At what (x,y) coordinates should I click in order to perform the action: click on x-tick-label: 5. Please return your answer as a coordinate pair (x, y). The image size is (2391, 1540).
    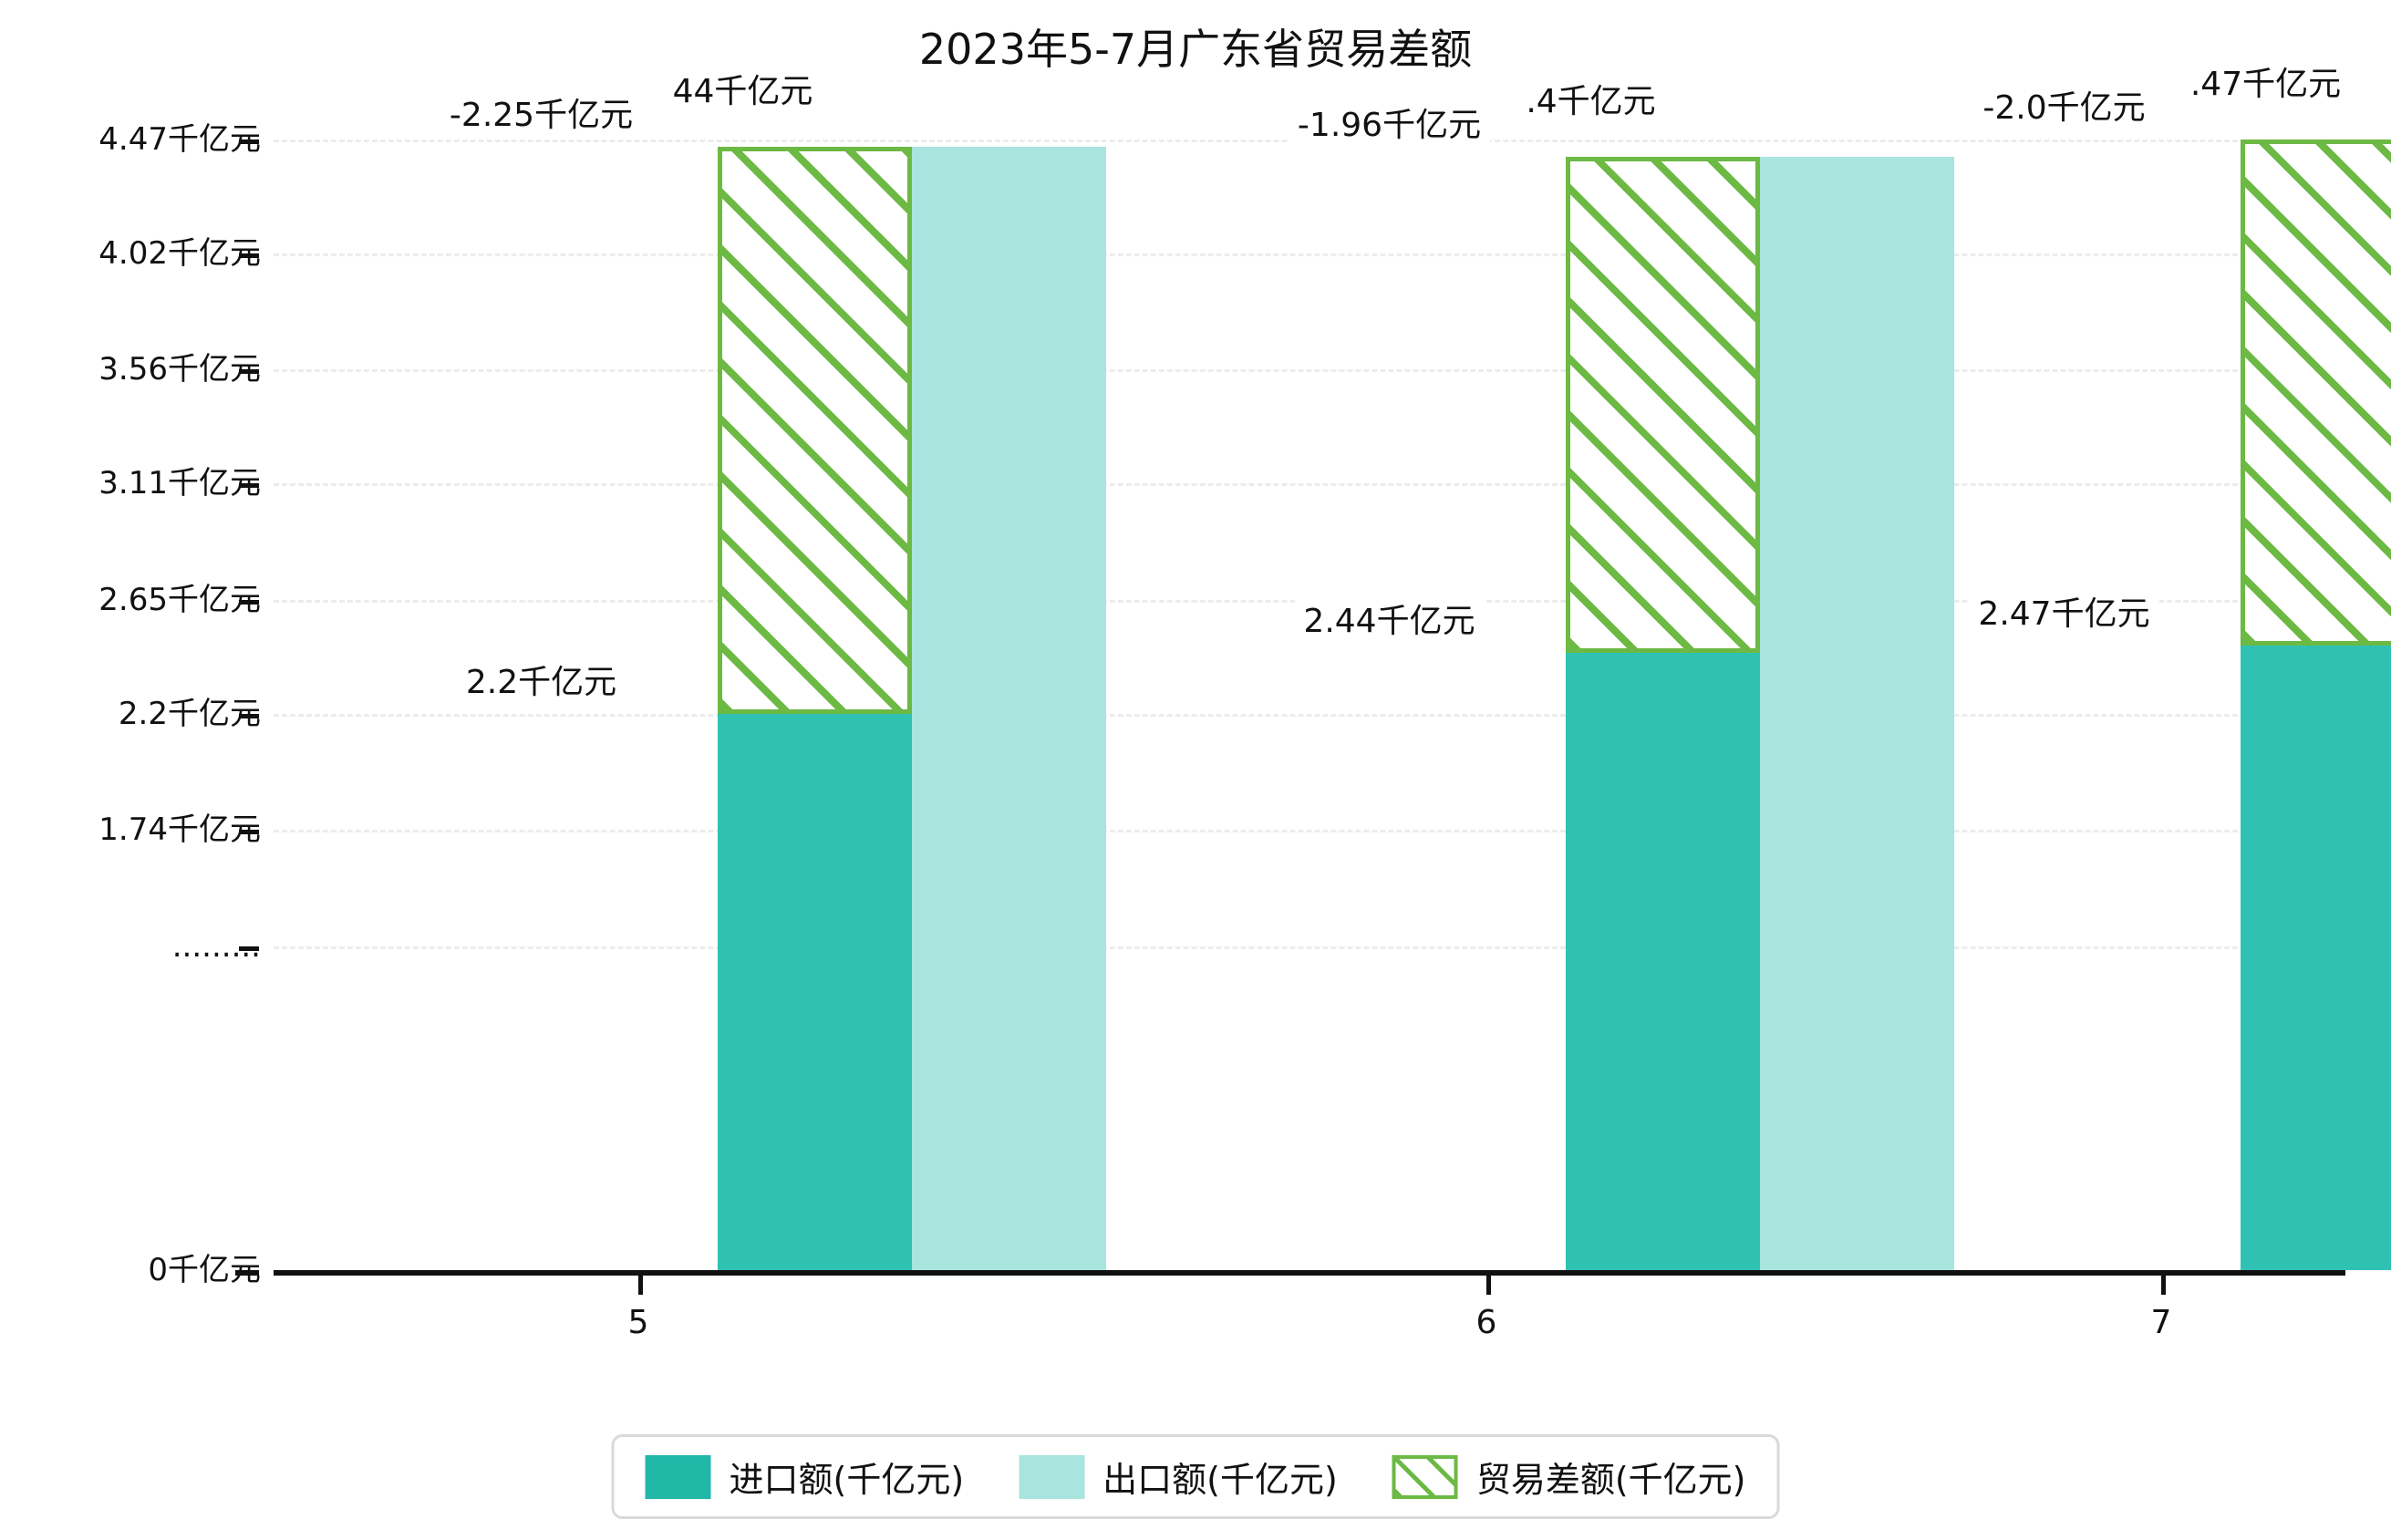
    Looking at the image, I should click on (638, 1322).